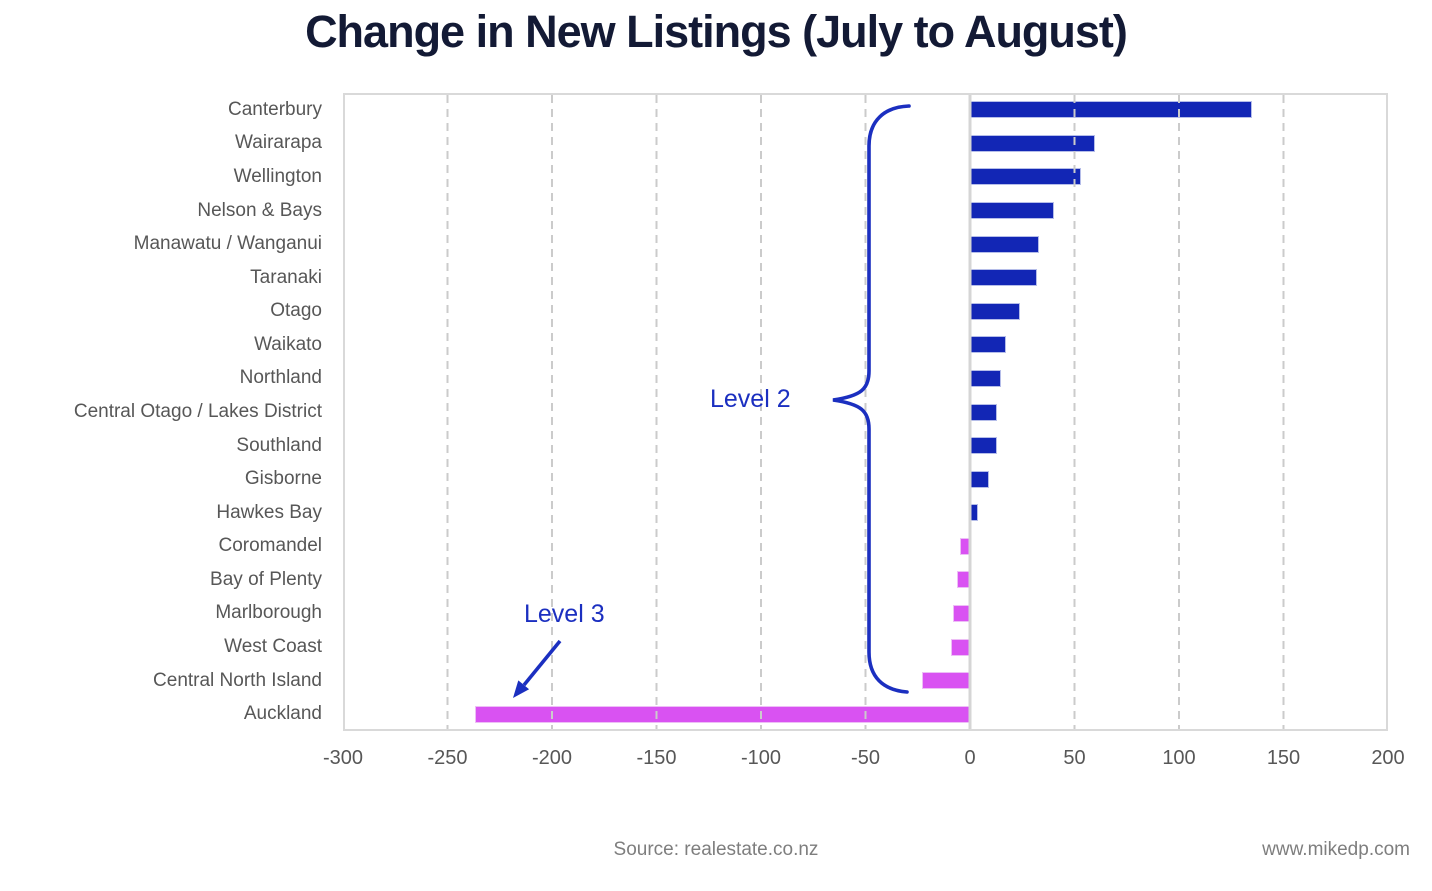  Describe the element at coordinates (970, 758) in the screenshot. I see `x-tick-label: 0` at that location.